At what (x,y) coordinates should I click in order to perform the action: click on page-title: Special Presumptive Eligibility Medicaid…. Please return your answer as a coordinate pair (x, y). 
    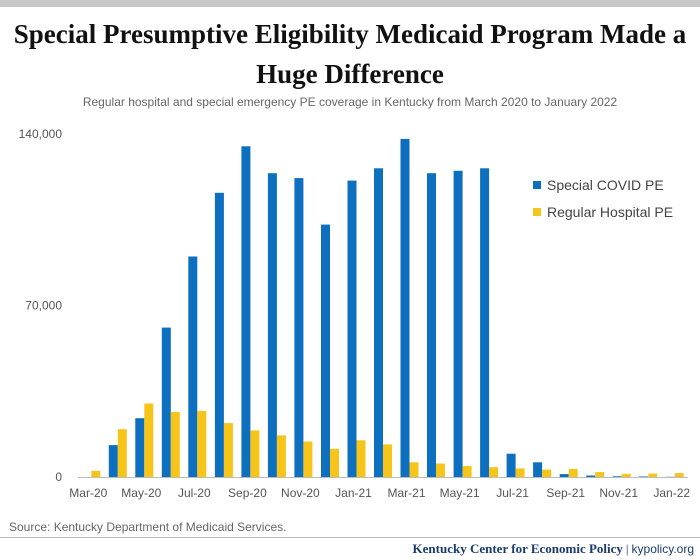
    Looking at the image, I should click on (350, 54).